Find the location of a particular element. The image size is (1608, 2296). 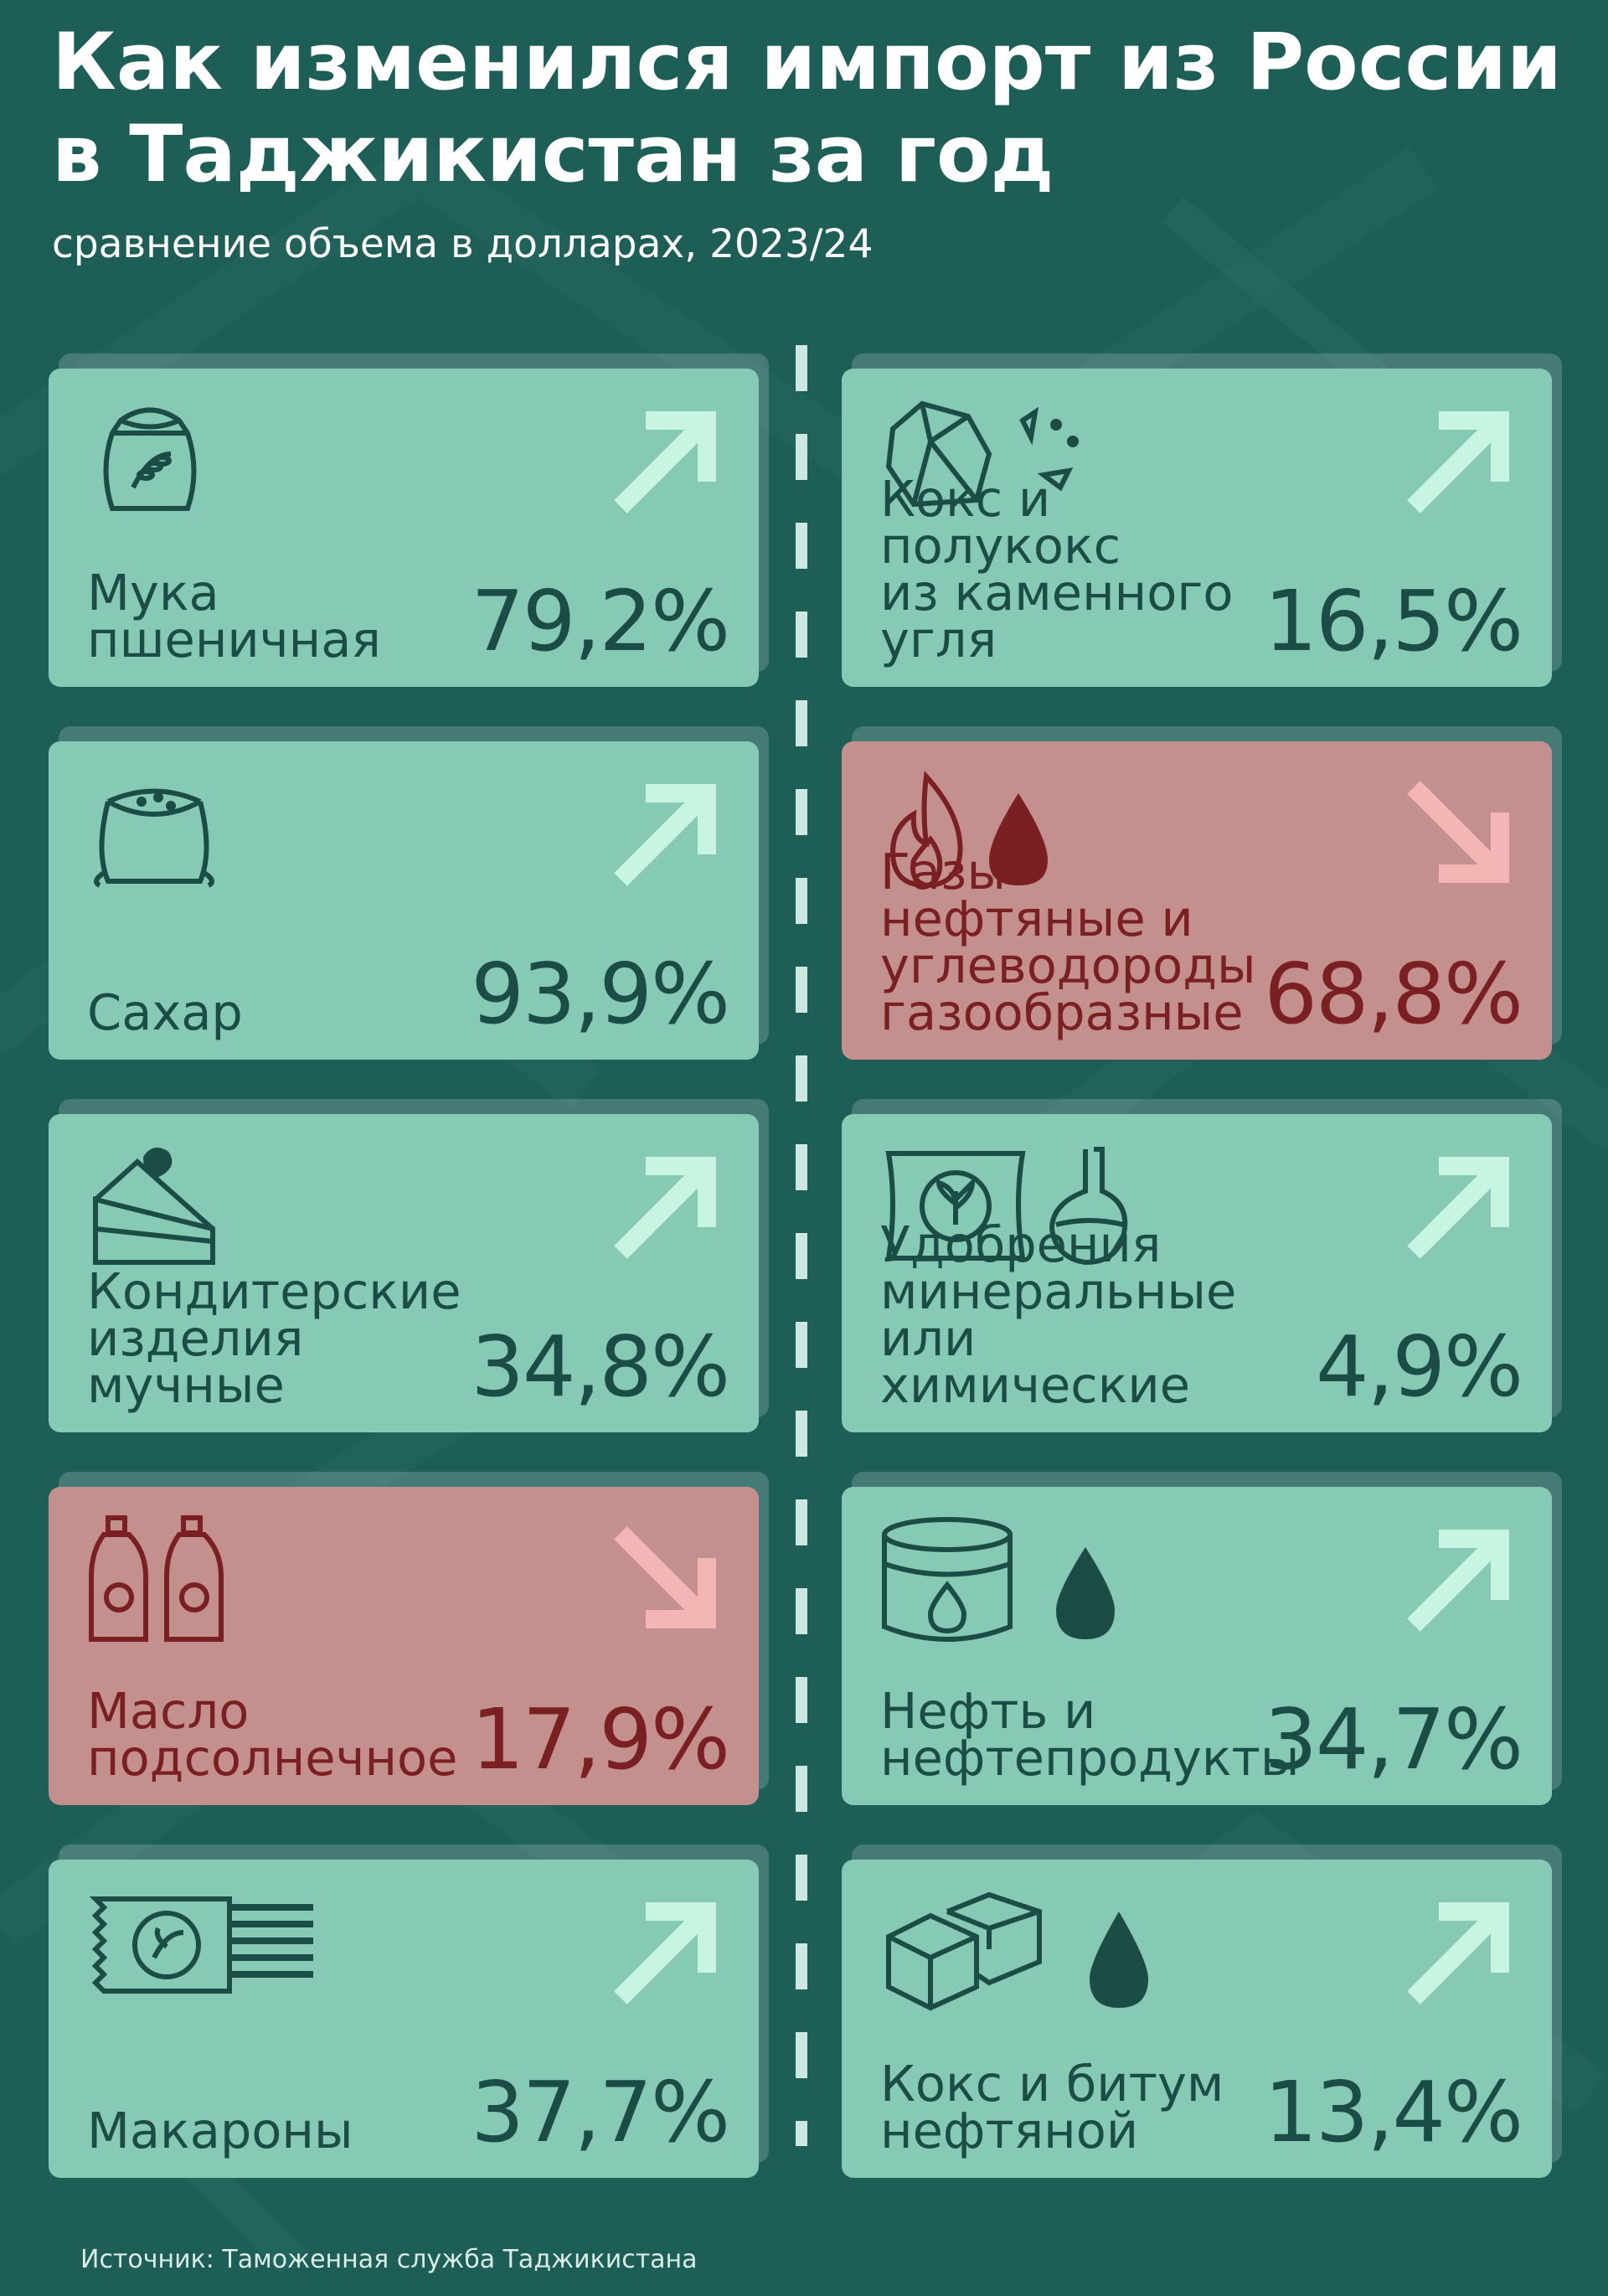

import-card: Нефть и нефтепродукты 34,7% is located at coordinates (1202, 1638).